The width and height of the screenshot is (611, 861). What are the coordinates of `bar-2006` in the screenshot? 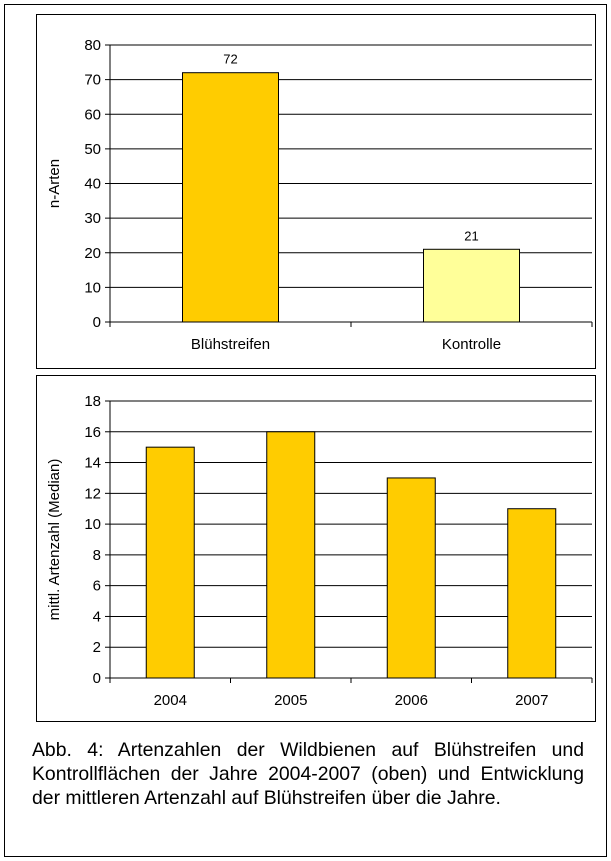 It's located at (411, 578).